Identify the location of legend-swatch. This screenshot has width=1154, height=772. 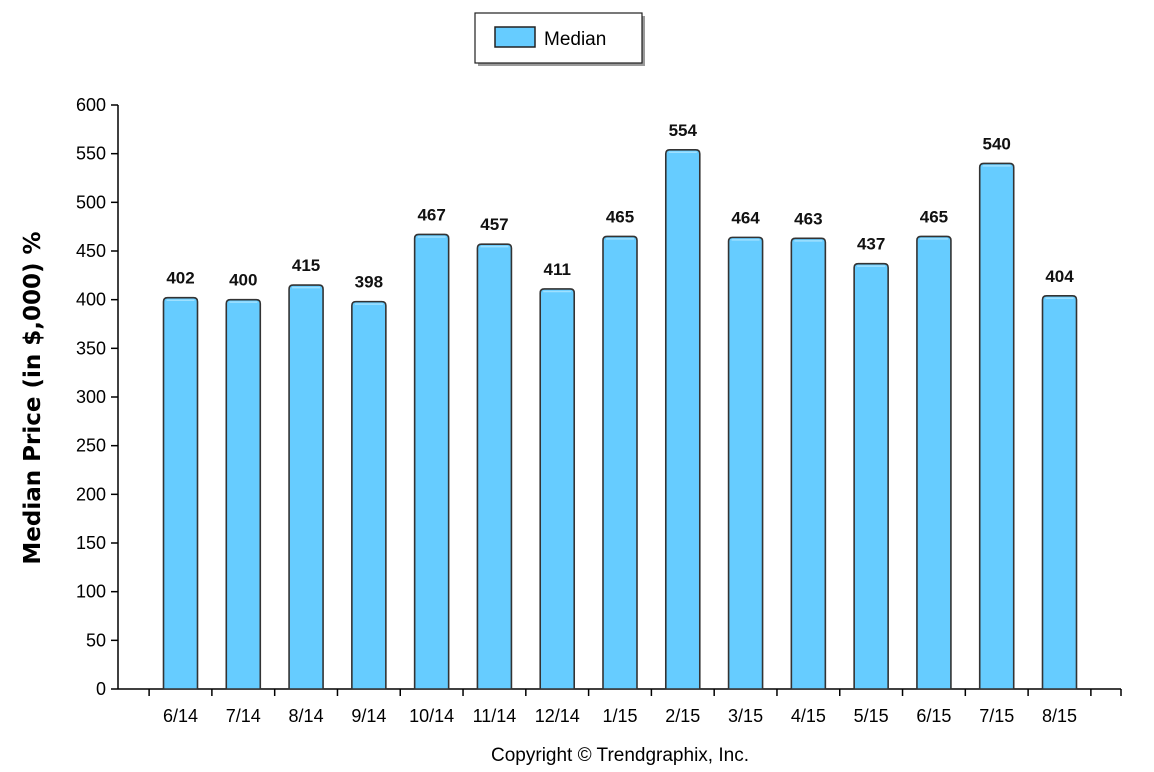
(515, 37).